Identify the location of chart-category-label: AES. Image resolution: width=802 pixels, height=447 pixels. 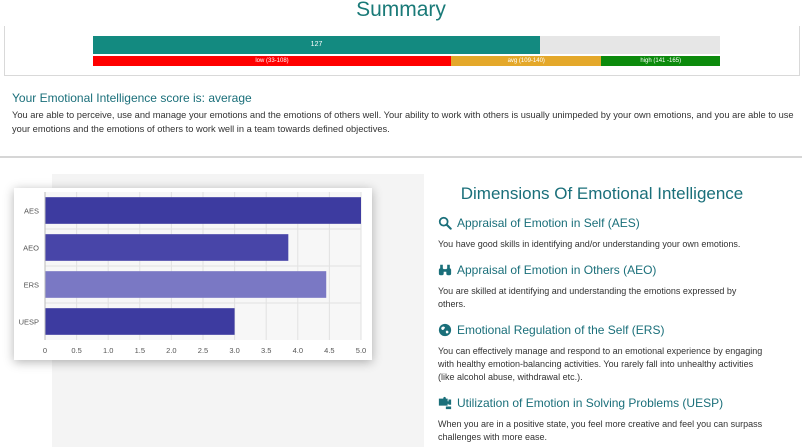
(31, 211).